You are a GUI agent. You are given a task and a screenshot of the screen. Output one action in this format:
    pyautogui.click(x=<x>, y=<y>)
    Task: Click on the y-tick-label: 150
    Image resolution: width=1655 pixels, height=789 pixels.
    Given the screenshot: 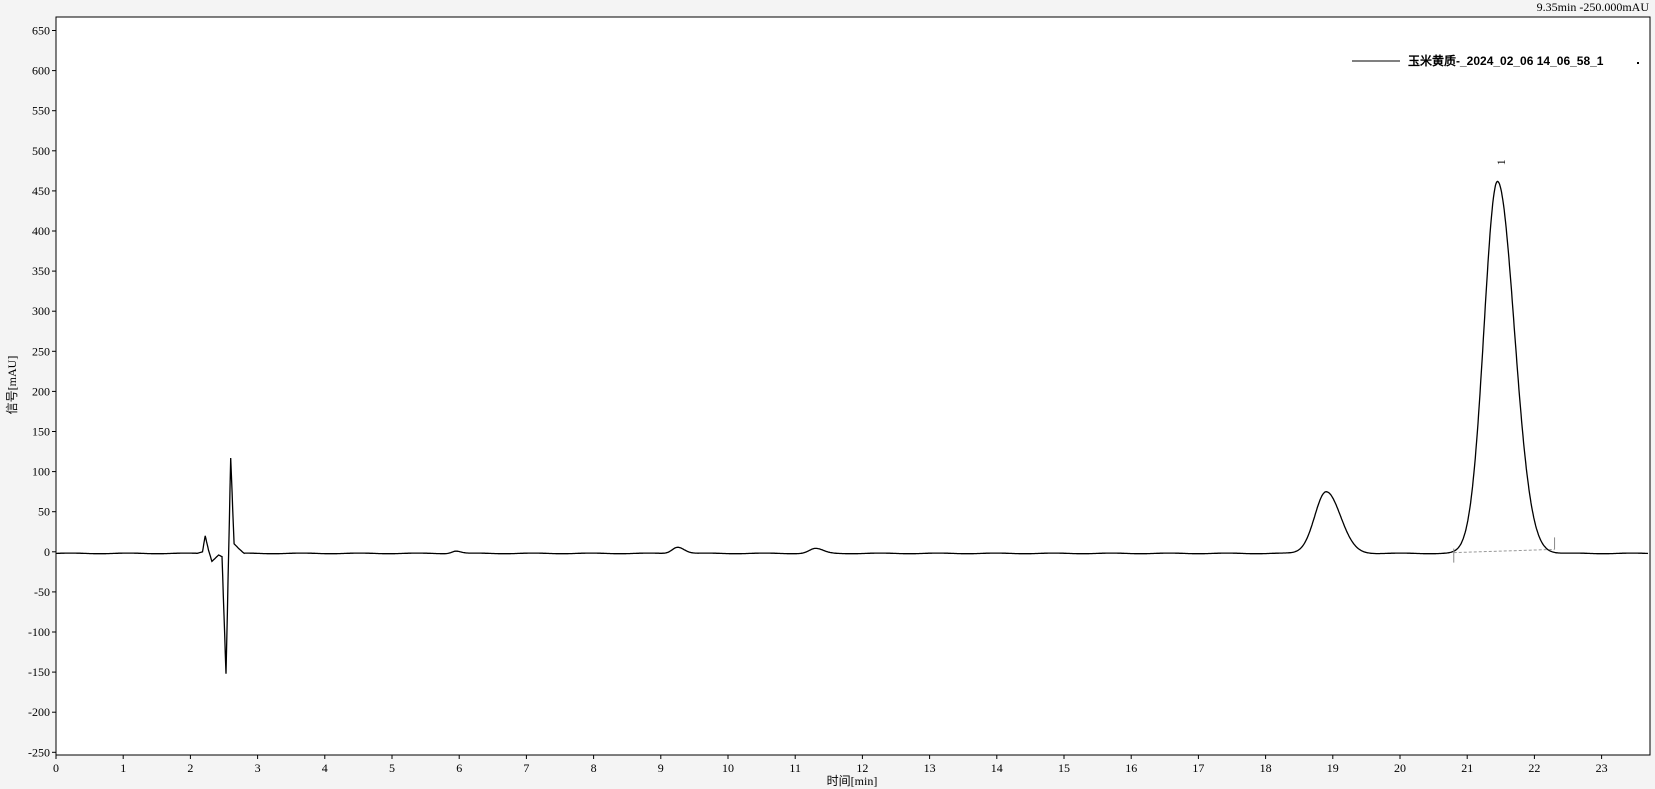 What is the action you would take?
    pyautogui.click(x=41, y=432)
    